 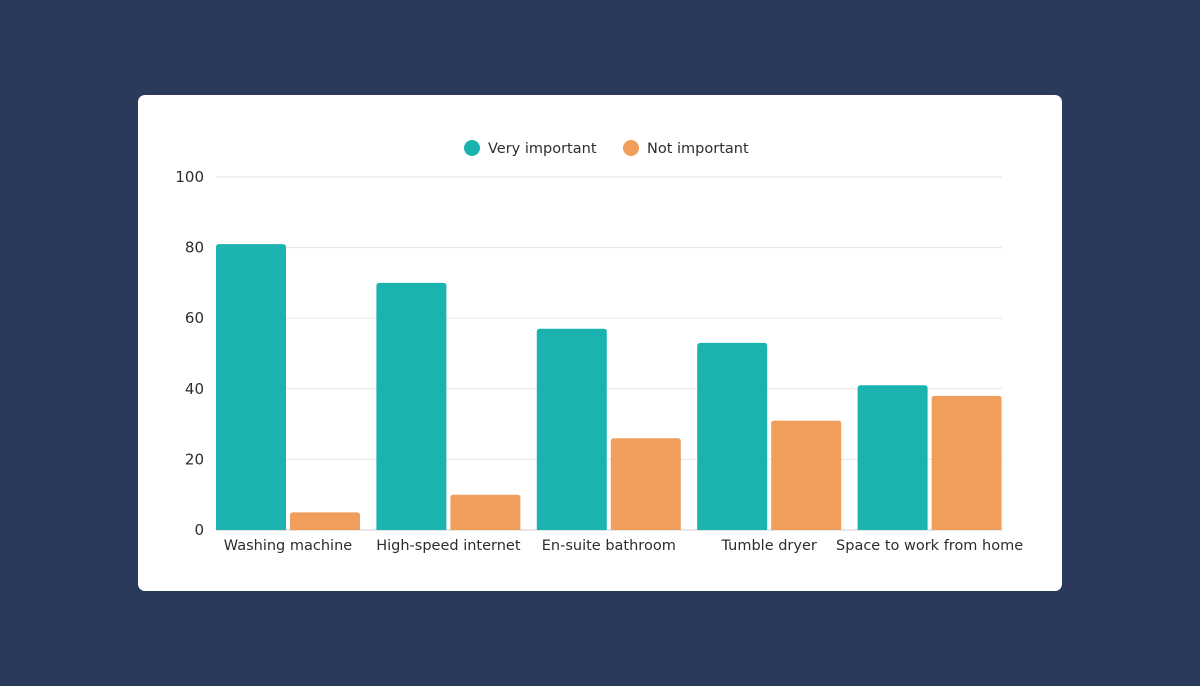 I want to click on x-tick-label: Space to work from home, so click(x=929, y=546).